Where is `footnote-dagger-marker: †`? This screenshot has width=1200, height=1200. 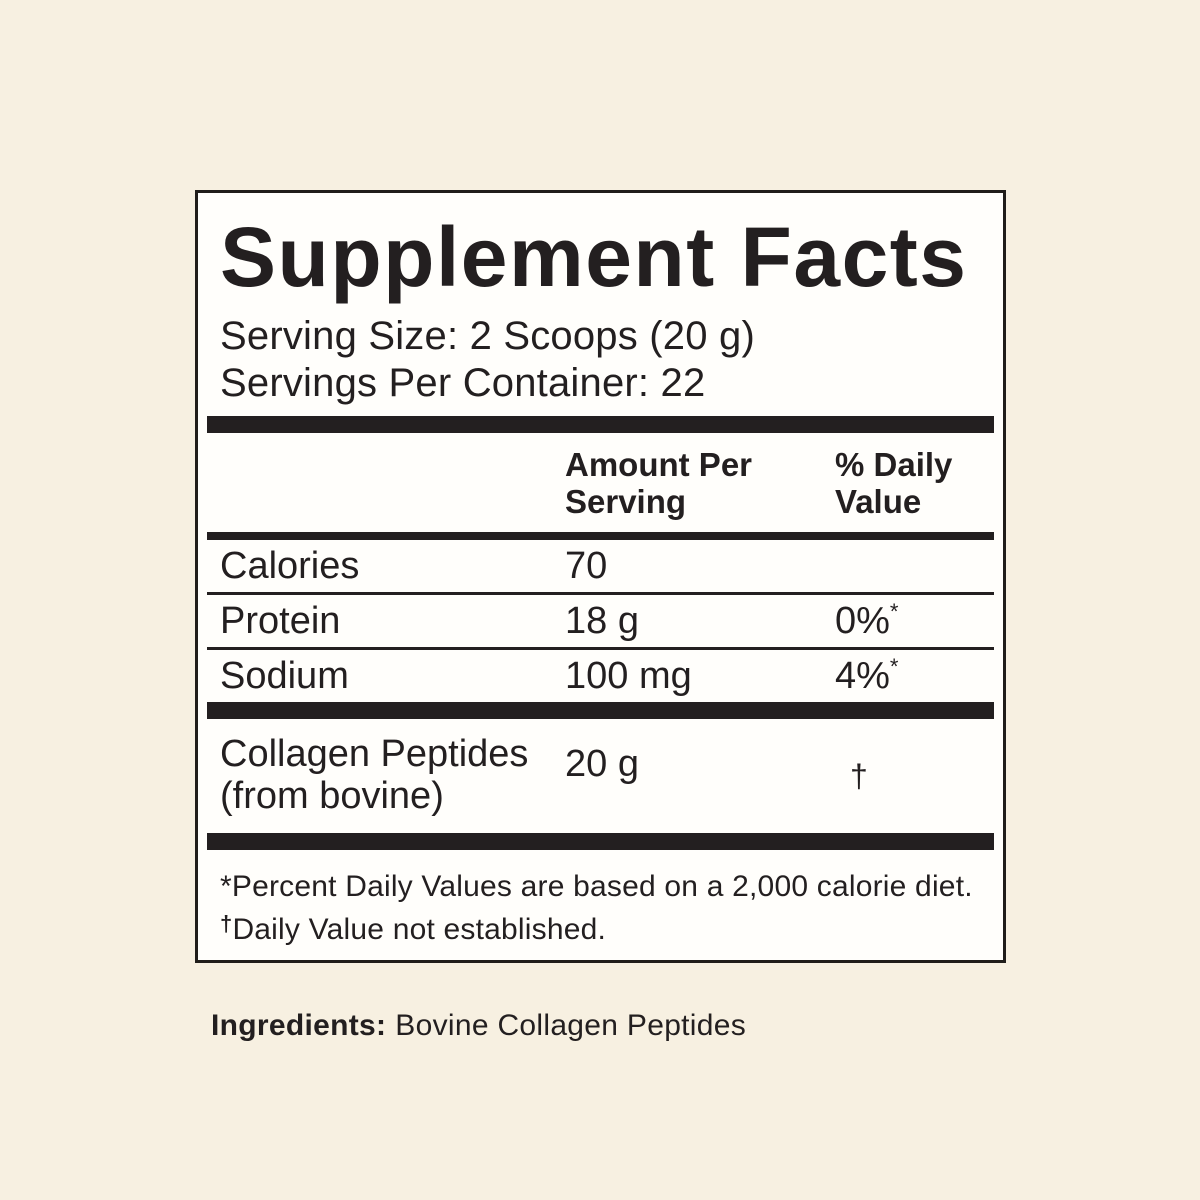 footnote-dagger-marker: † is located at coordinates (226, 923).